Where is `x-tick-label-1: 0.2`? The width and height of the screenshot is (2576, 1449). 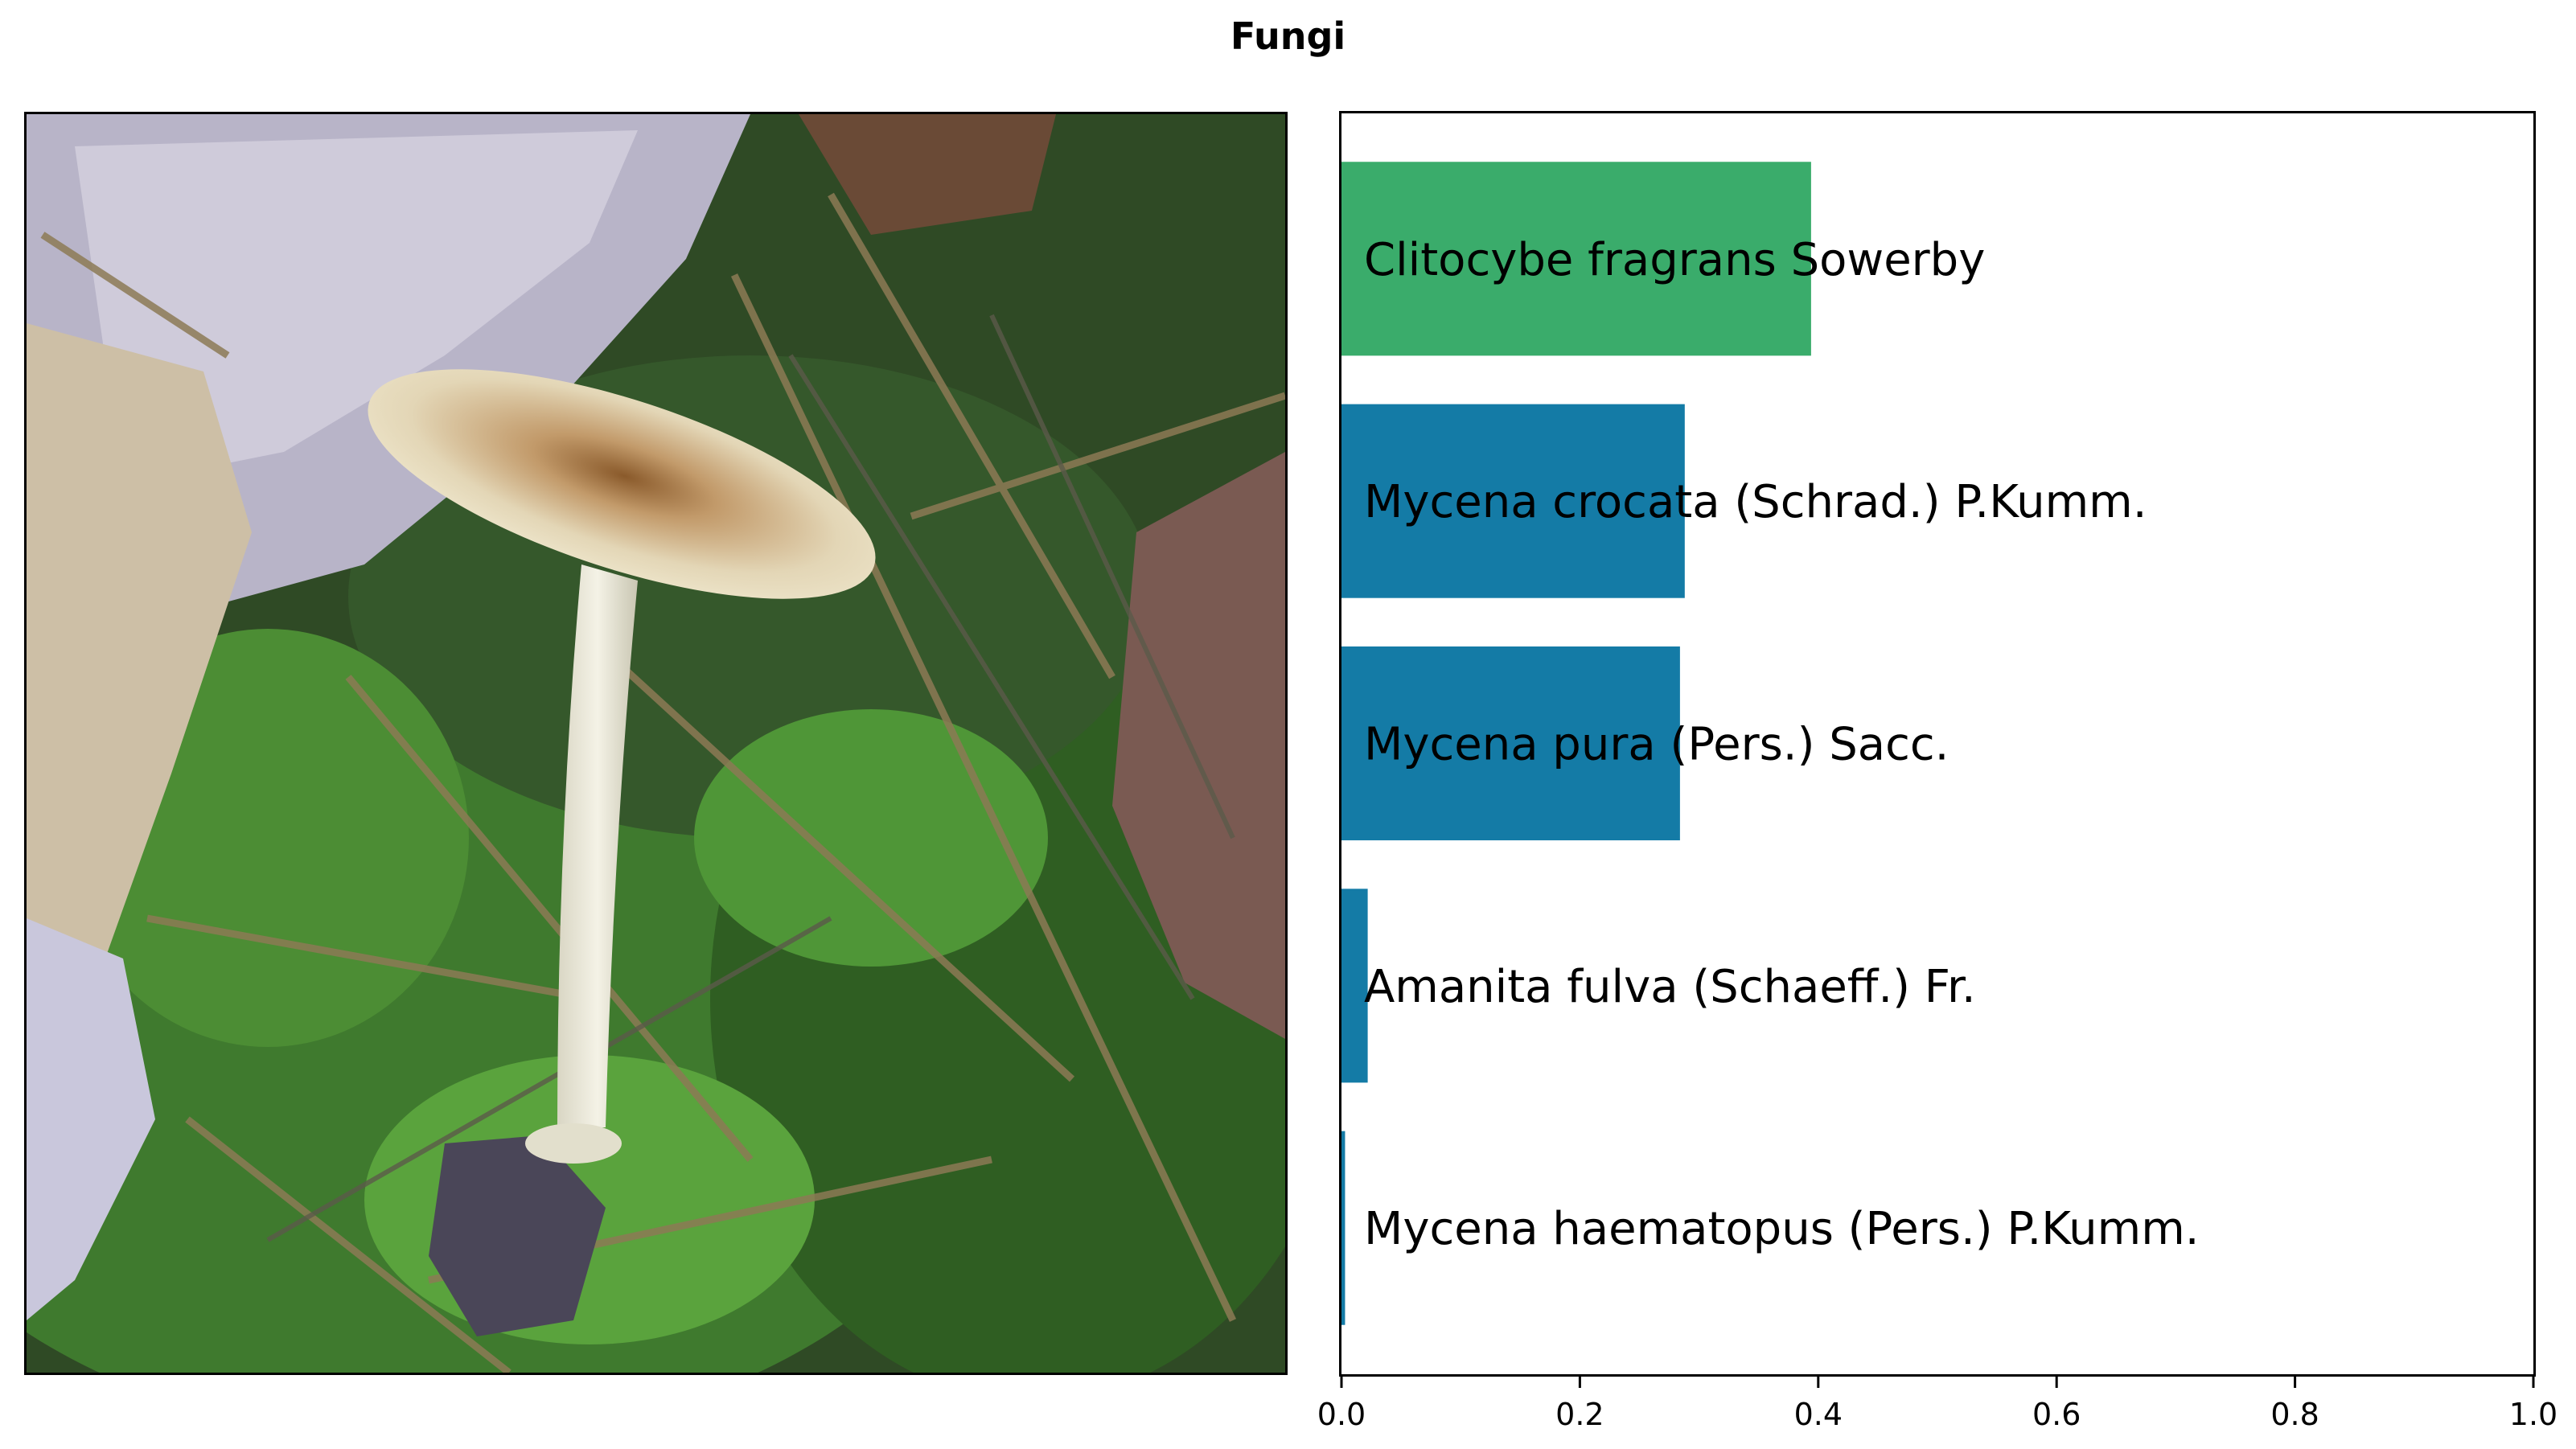 x-tick-label-1: 0.2 is located at coordinates (1579, 1414).